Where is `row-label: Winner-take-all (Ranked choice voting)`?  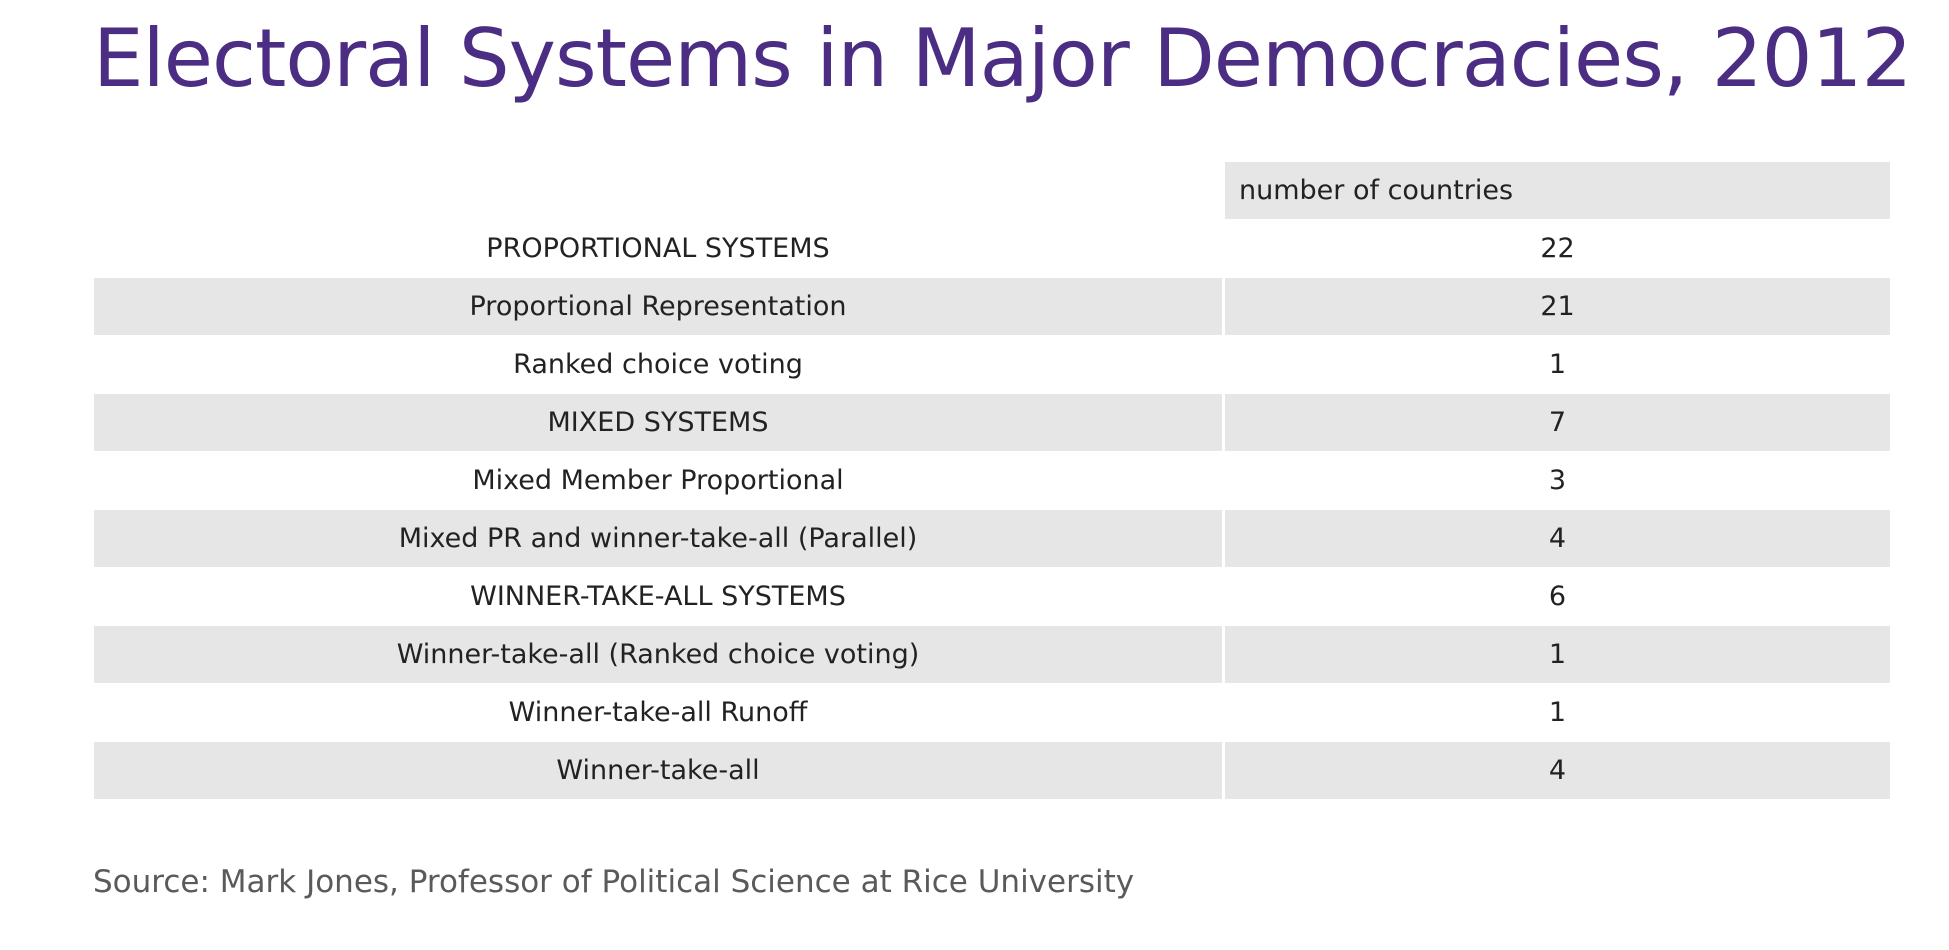
row-label: Winner-take-all (Ranked choice voting) is located at coordinates (658, 654).